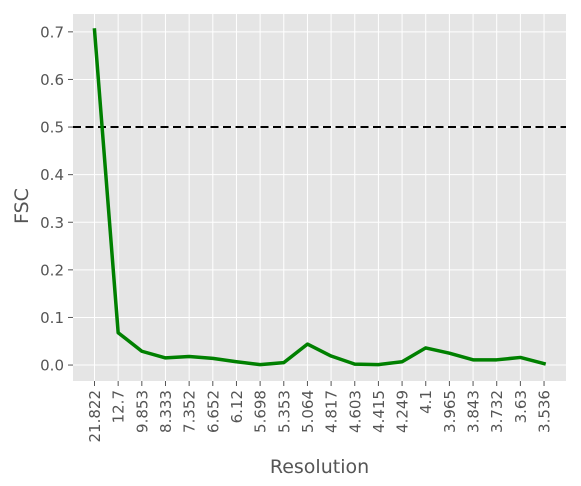  What do you see at coordinates (379, 411) in the screenshot?
I see `x-tick-label: 4.415` at bounding box center [379, 411].